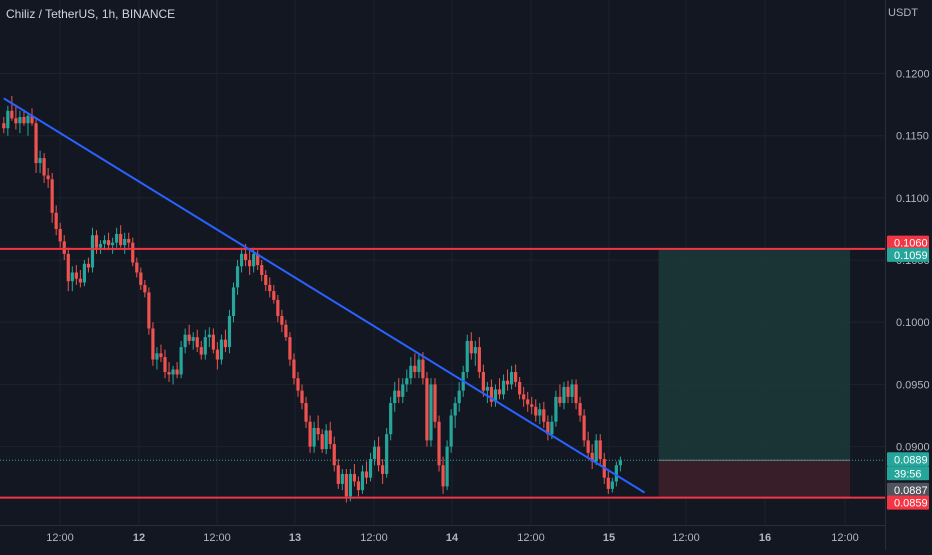 The height and width of the screenshot is (555, 932). I want to click on price-label-box, so click(908, 242).